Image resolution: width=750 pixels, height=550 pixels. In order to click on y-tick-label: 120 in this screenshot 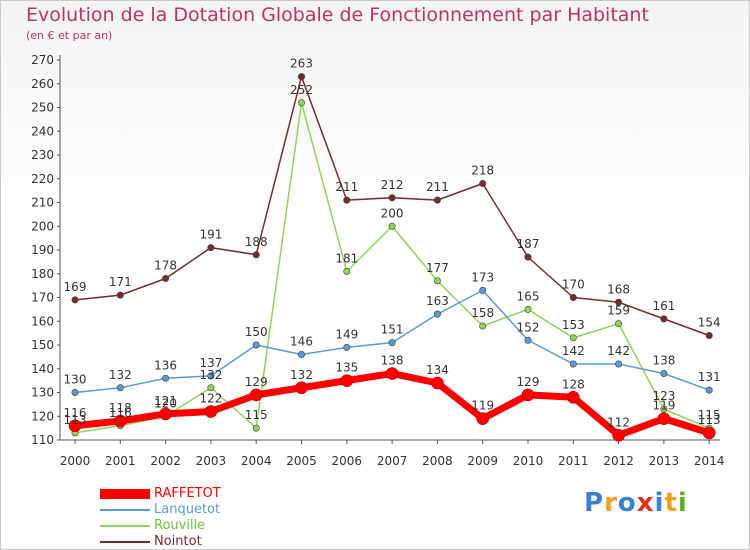, I will do `click(42, 416)`.